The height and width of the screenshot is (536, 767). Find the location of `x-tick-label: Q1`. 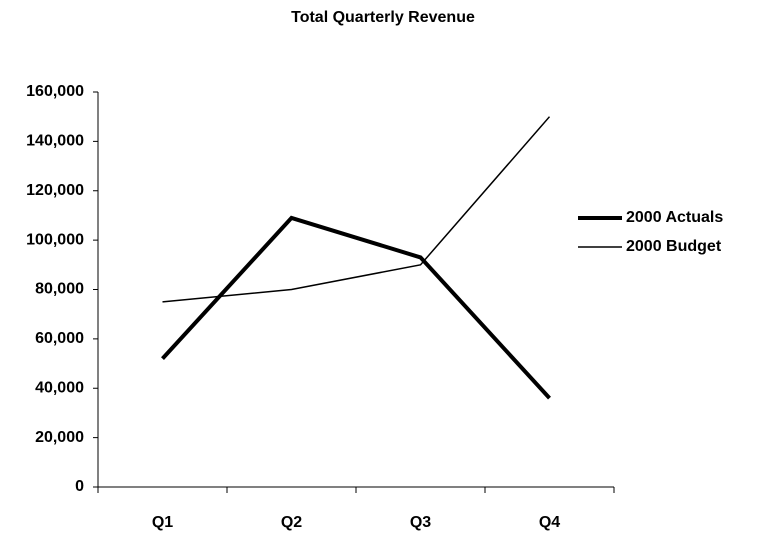

x-tick-label: Q1 is located at coordinates (162, 522).